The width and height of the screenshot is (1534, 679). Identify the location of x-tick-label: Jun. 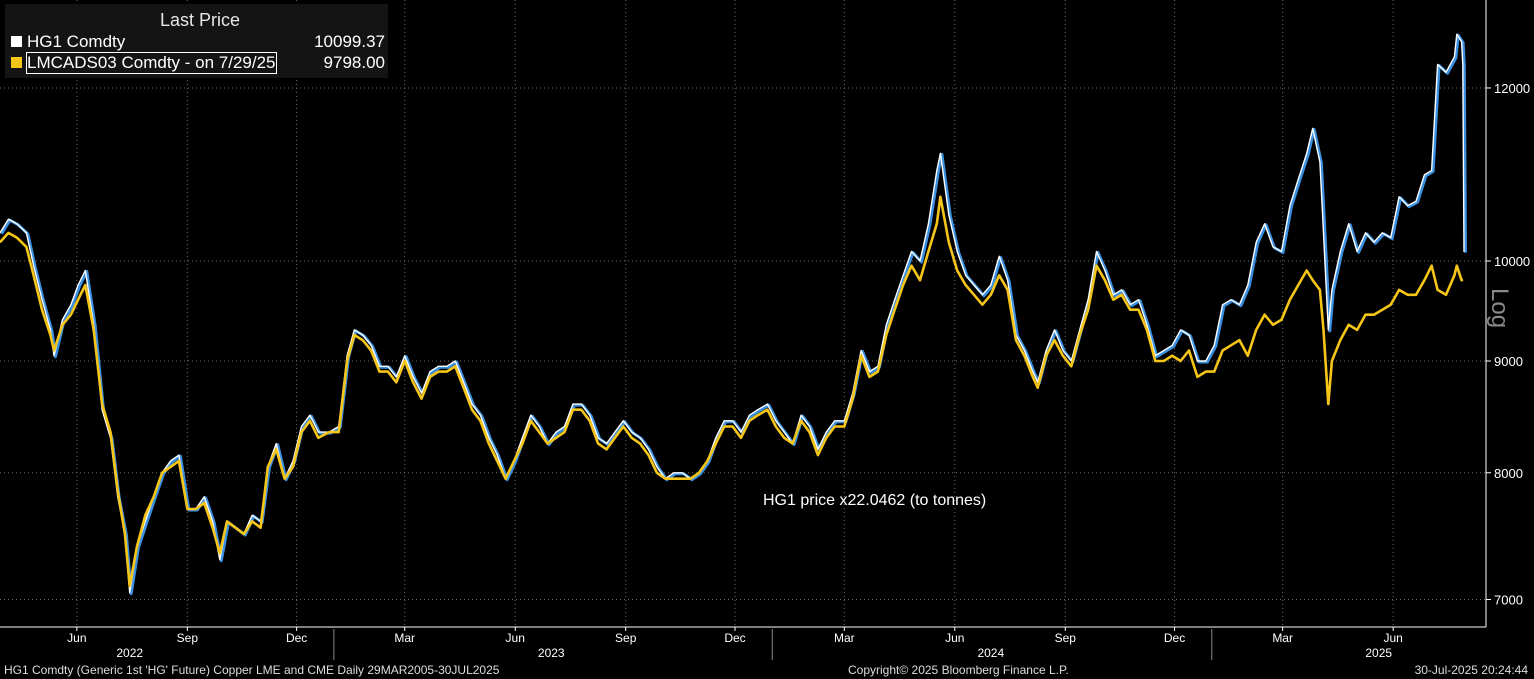
(1392, 638).